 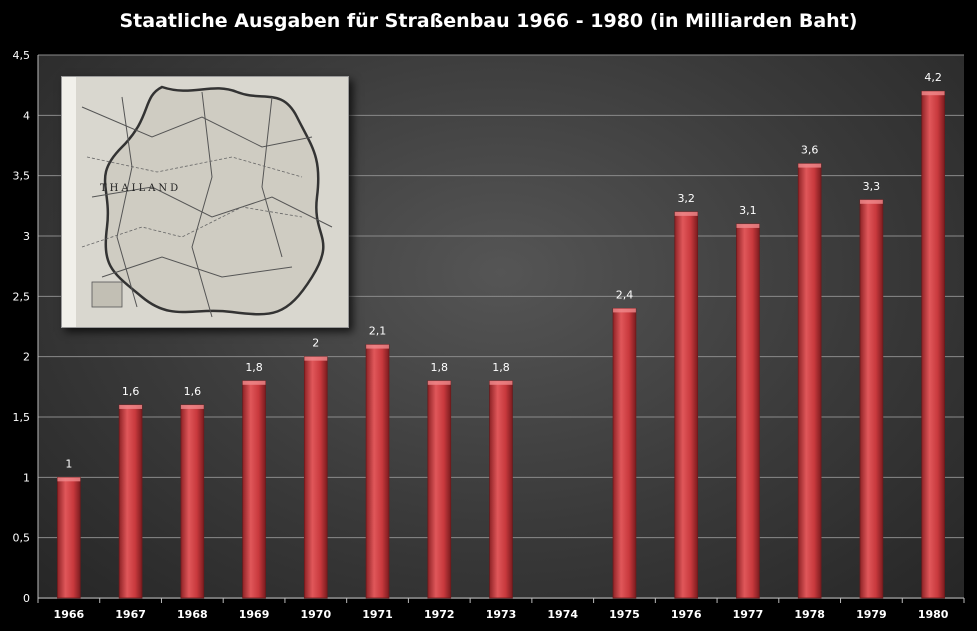 I want to click on x-tick-label: 1970, so click(x=315, y=614).